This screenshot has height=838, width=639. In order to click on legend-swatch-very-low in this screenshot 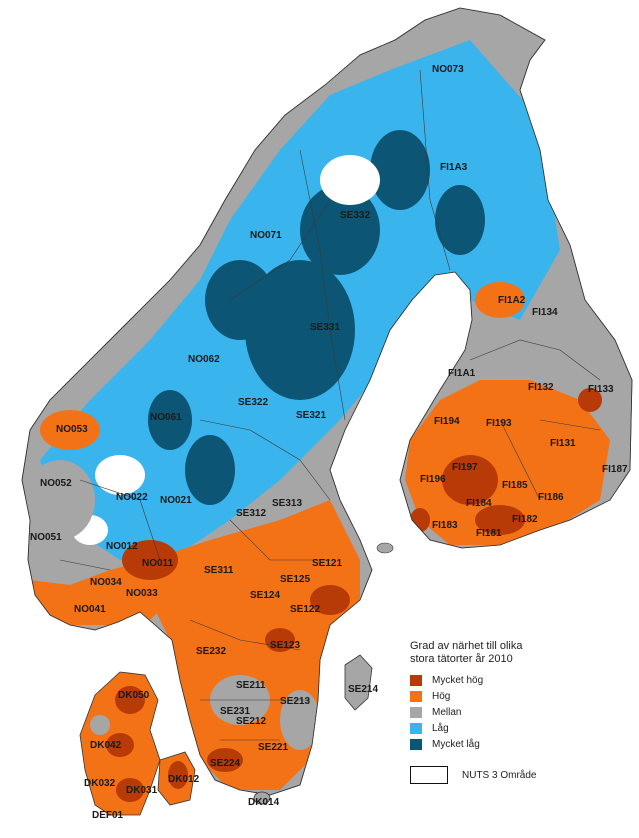, I will do `click(416, 744)`.